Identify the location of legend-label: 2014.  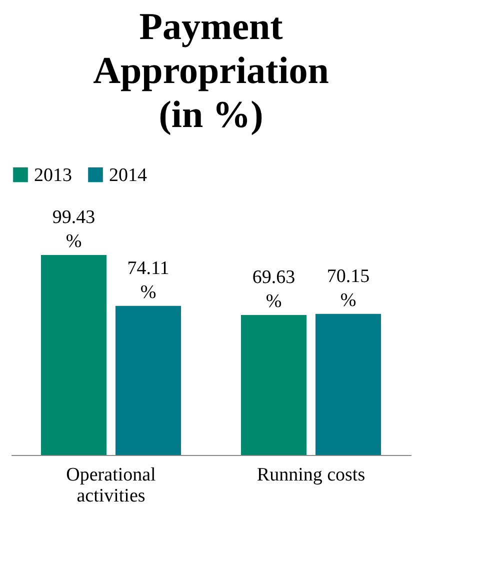
(128, 175).